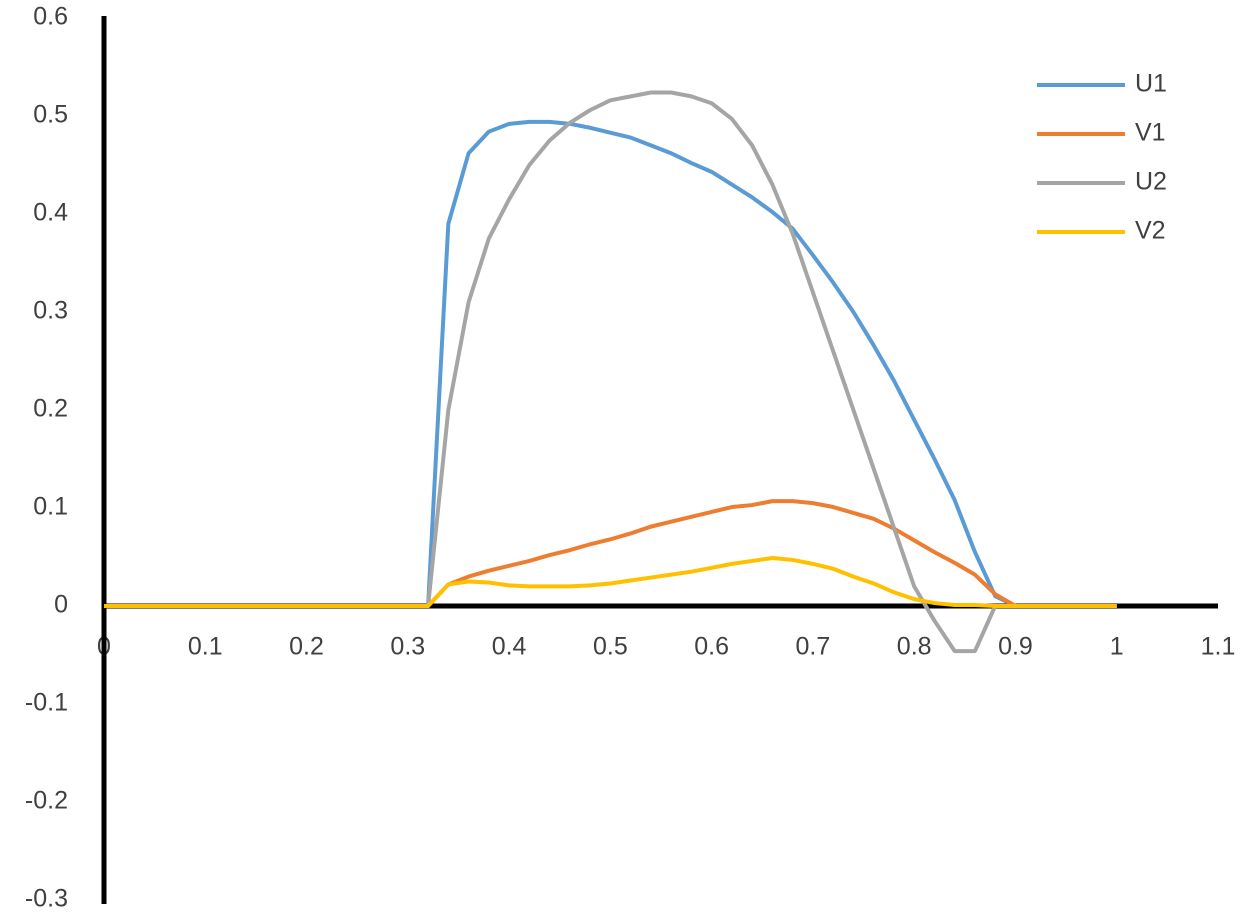  Describe the element at coordinates (1151, 84) in the screenshot. I see `legend-label: U1` at that location.